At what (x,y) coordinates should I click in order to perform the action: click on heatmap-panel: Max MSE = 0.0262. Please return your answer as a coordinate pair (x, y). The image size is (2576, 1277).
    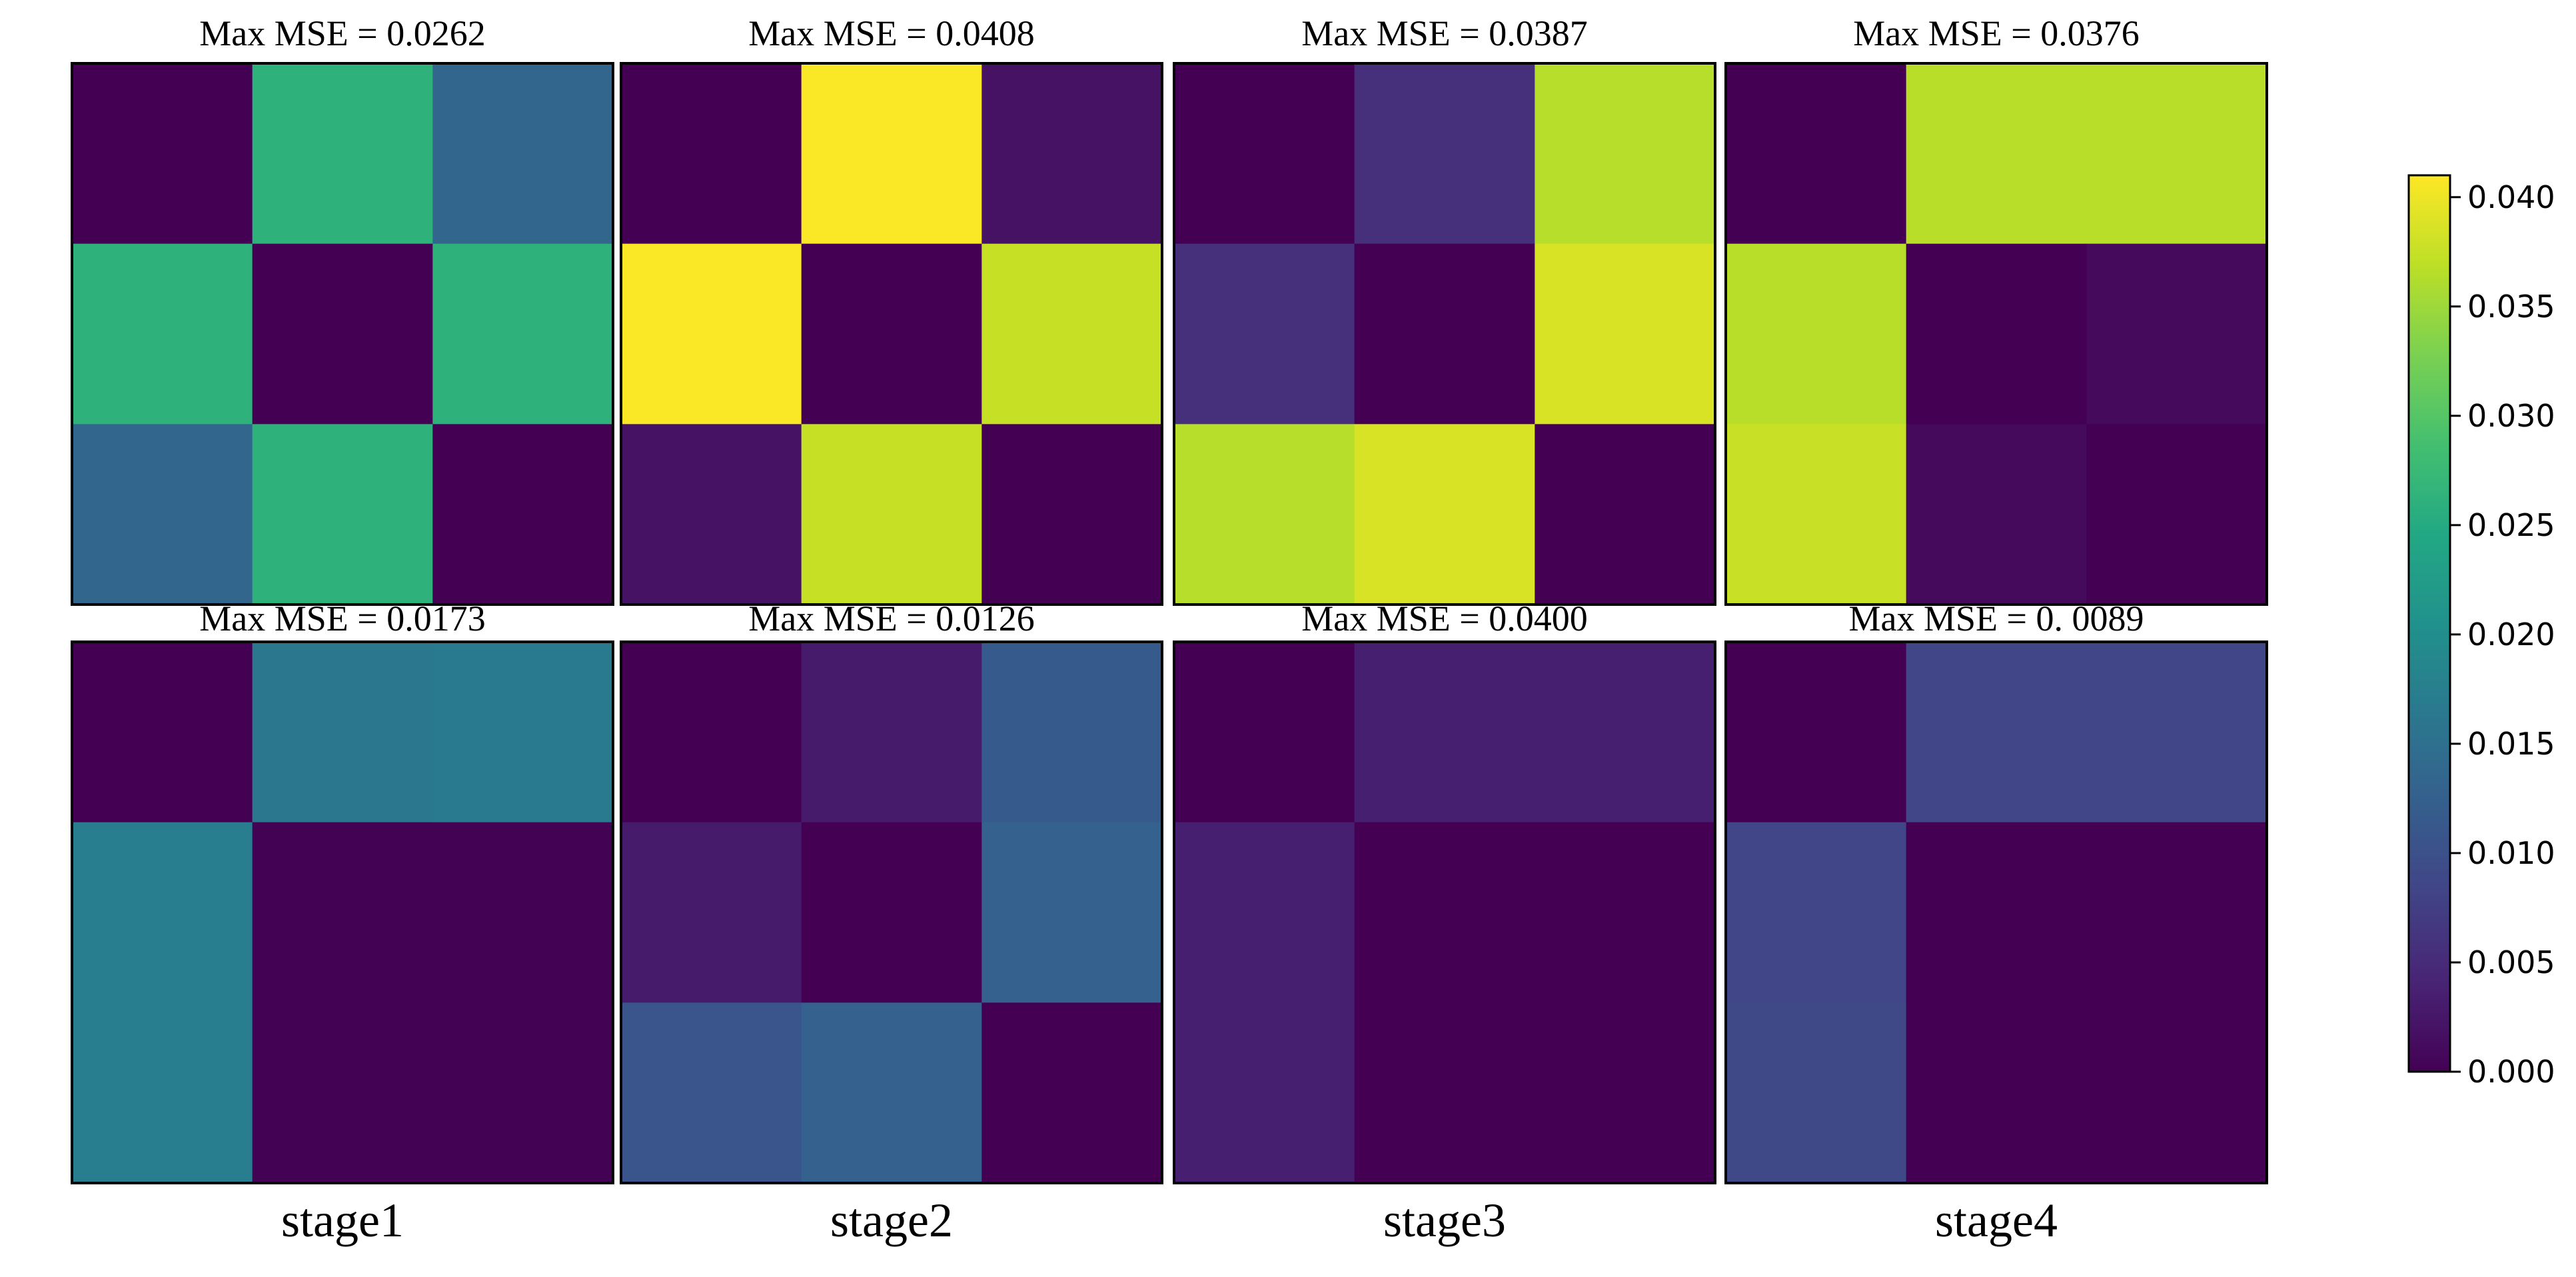
    Looking at the image, I should click on (342, 309).